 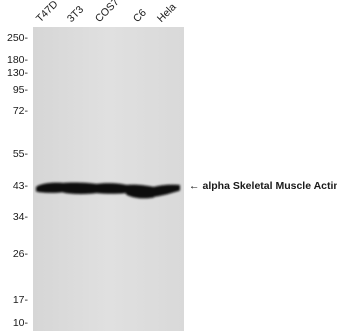 I want to click on arrow-left-icon: ←, so click(x=194, y=186).